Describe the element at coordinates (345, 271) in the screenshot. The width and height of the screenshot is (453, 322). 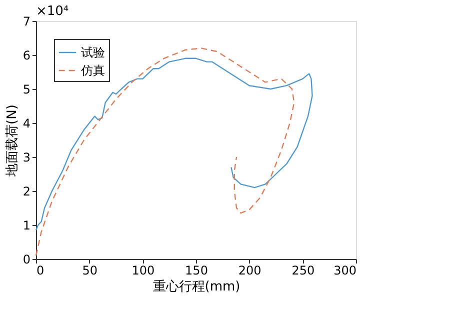
I see `x-tick-label: 300` at that location.